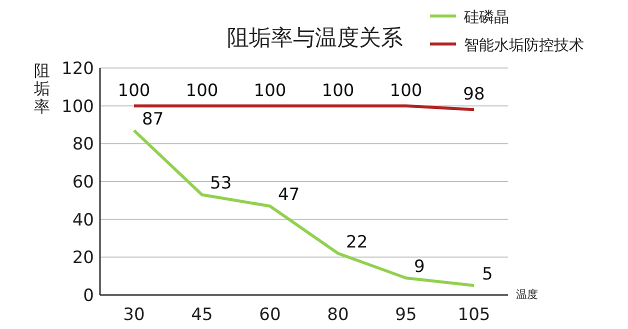  What do you see at coordinates (270, 315) in the screenshot?
I see `x-tick-label: 60` at bounding box center [270, 315].